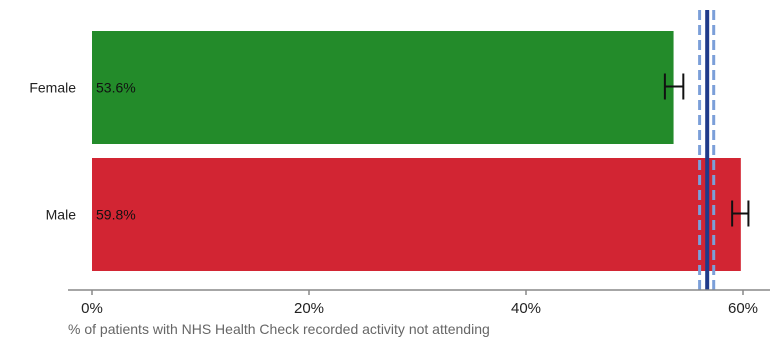 The width and height of the screenshot is (776, 344). What do you see at coordinates (52, 88) in the screenshot?
I see `category-label-female: Female` at bounding box center [52, 88].